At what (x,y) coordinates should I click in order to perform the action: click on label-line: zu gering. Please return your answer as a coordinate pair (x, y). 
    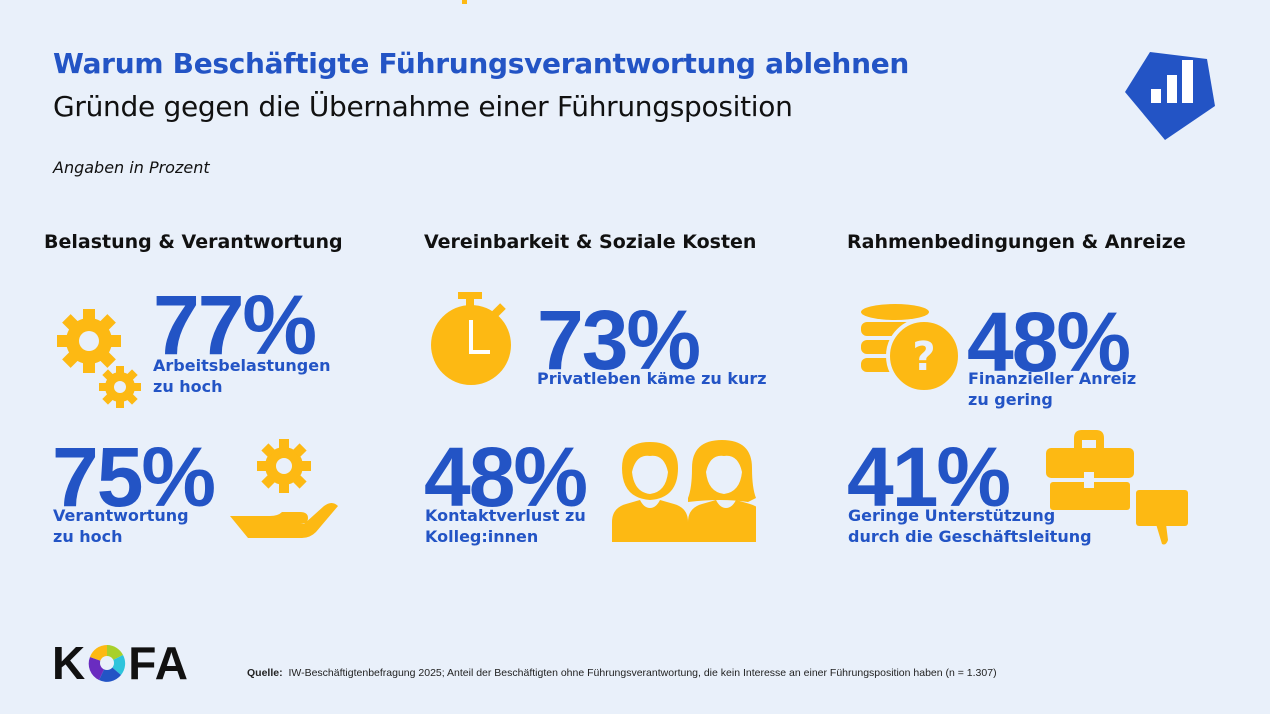
    Looking at the image, I should click on (1010, 399).